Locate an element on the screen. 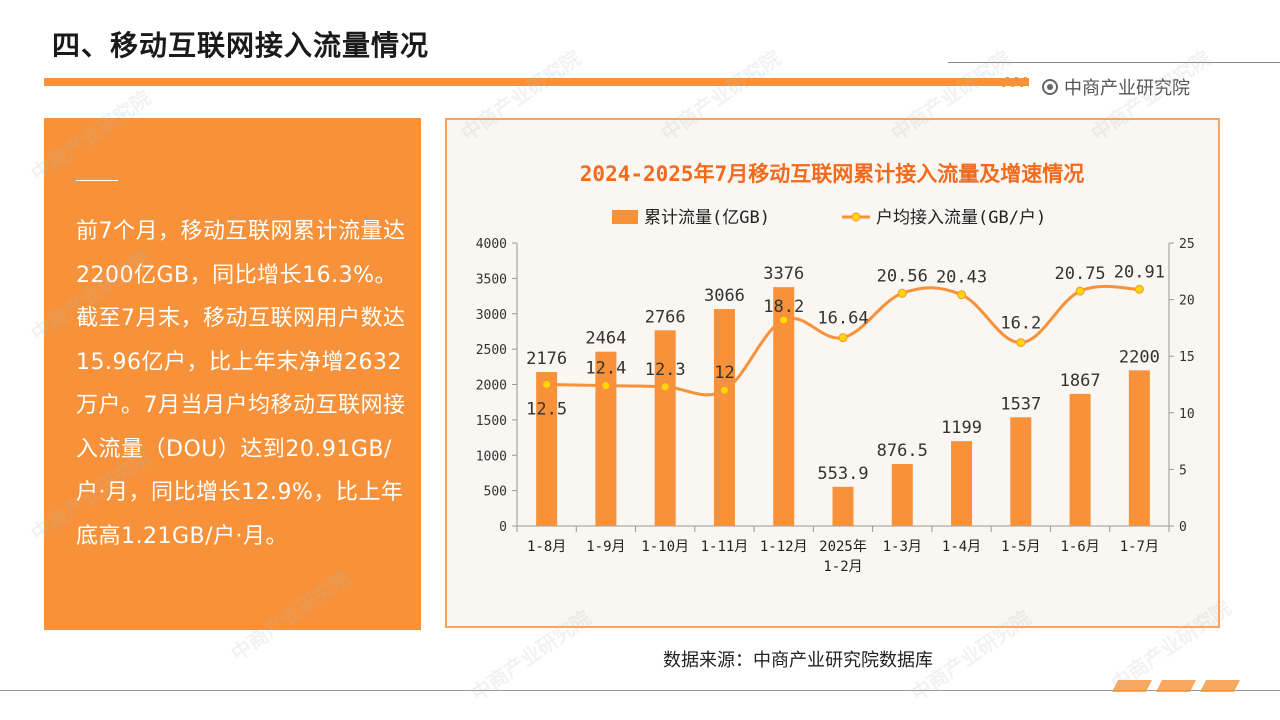  legend-label: 户均接入流量(GB/户) is located at coordinates (961, 218).